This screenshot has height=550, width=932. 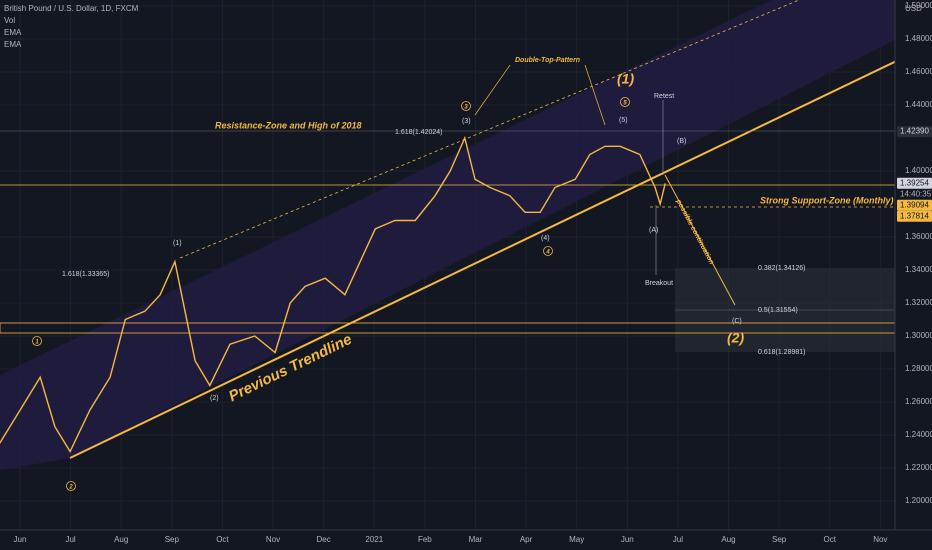 I want to click on annotation: (2), so click(x=735, y=338).